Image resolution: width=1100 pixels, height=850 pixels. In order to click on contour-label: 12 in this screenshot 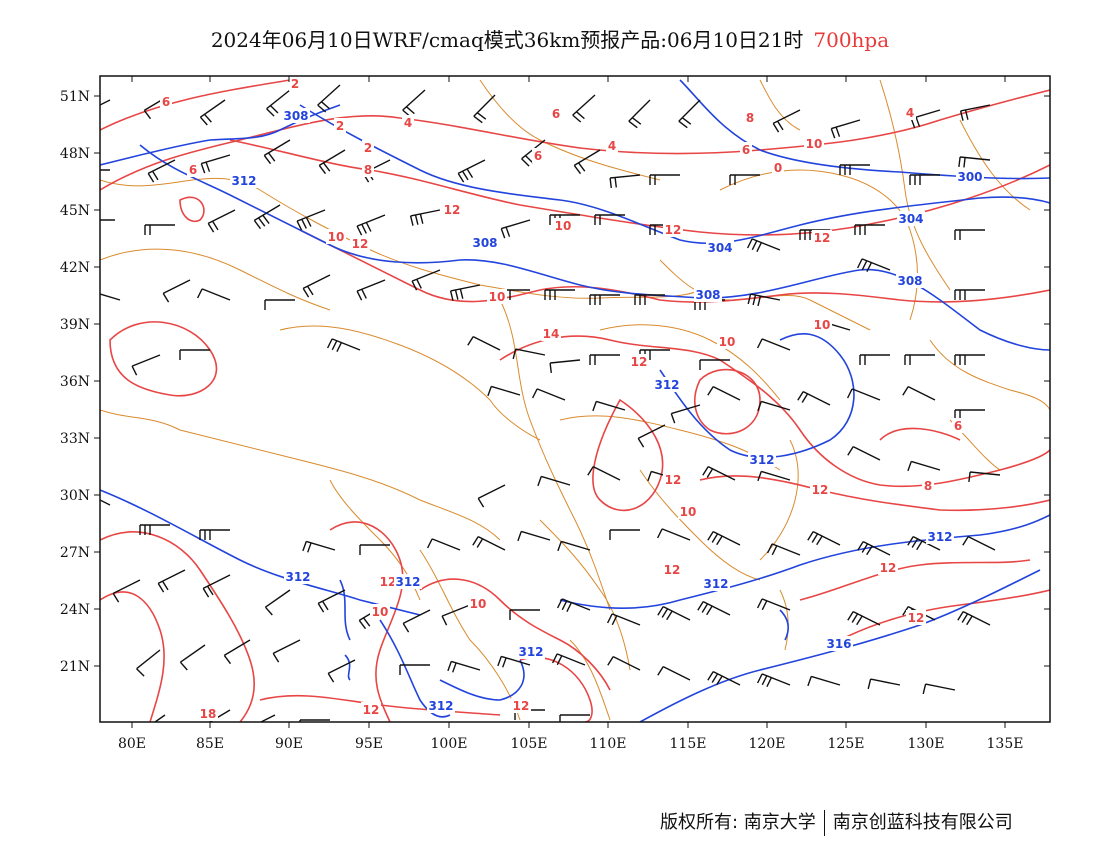, I will do `click(822, 238)`.